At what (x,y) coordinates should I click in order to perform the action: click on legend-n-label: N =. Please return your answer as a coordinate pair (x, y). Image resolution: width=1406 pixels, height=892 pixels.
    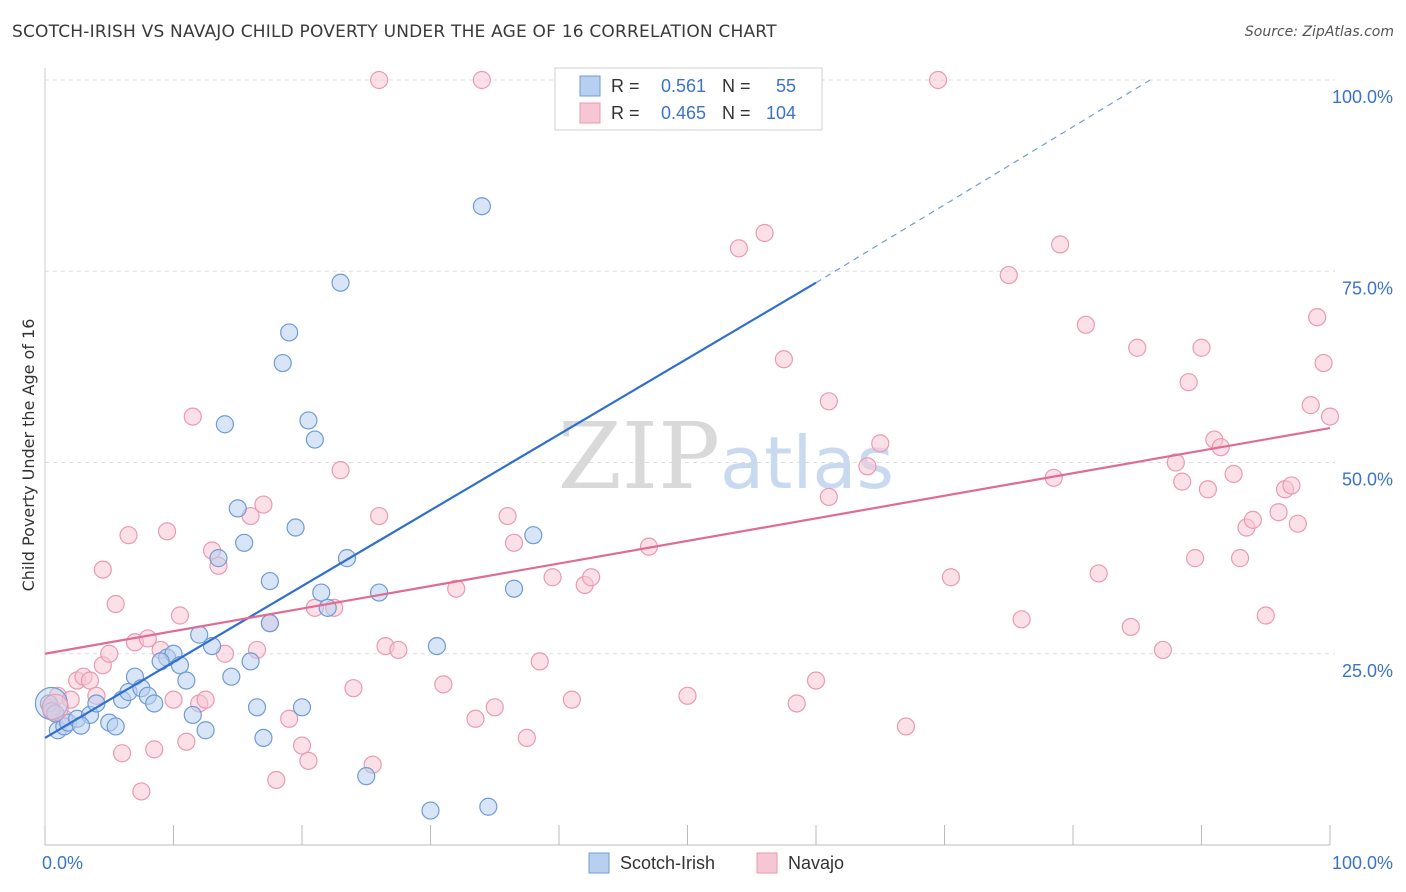
    Looking at the image, I should click on (736, 86).